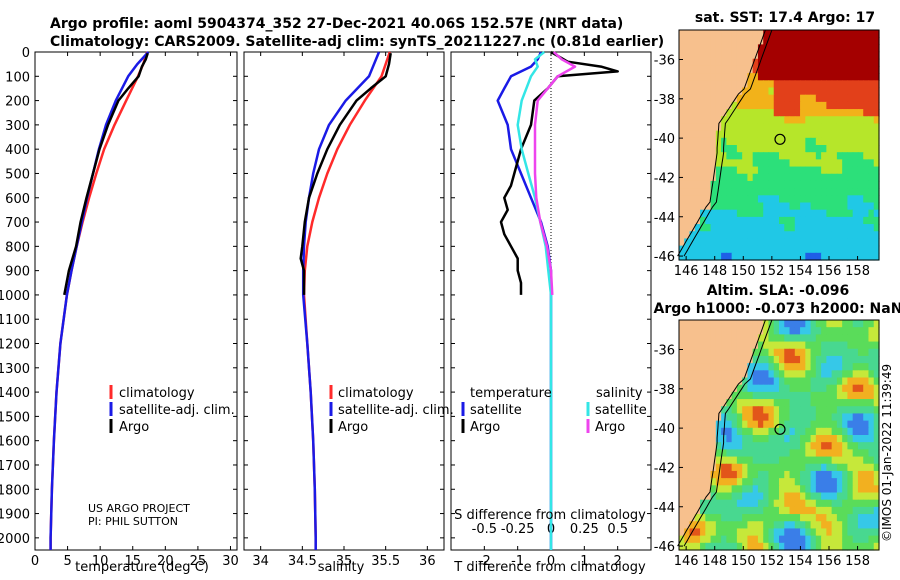  What do you see at coordinates (345, 174) in the screenshot?
I see `series-argo` at bounding box center [345, 174].